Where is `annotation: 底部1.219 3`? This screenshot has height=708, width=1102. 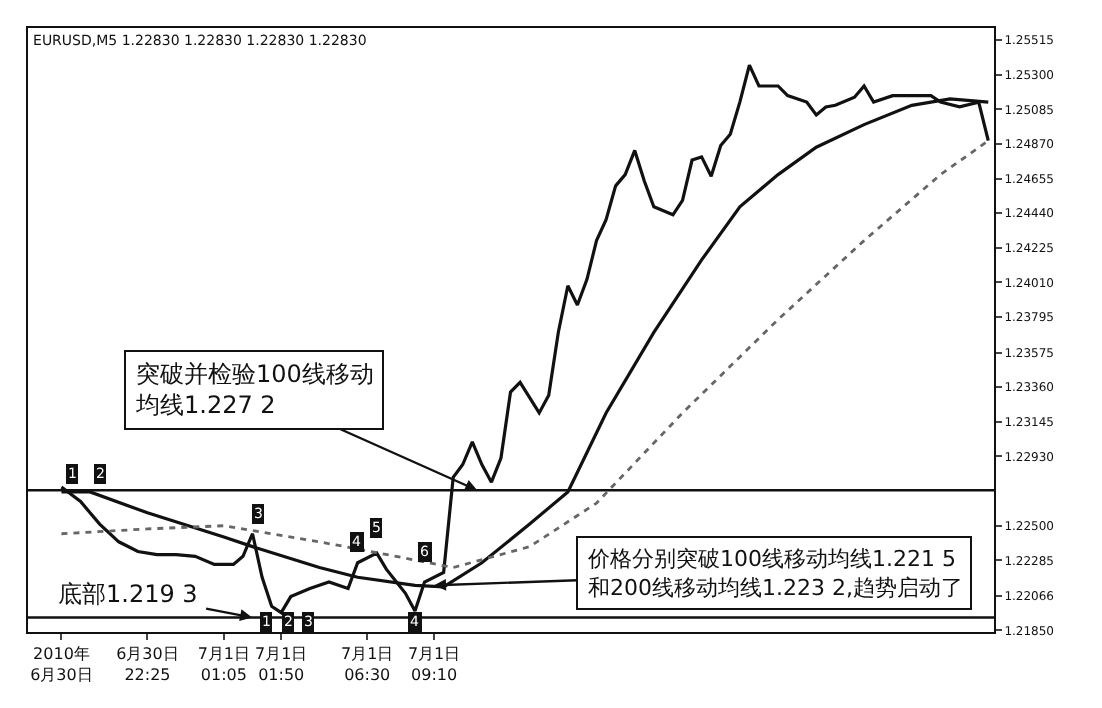
annotation: 底部1.219 3 is located at coordinates (128, 594).